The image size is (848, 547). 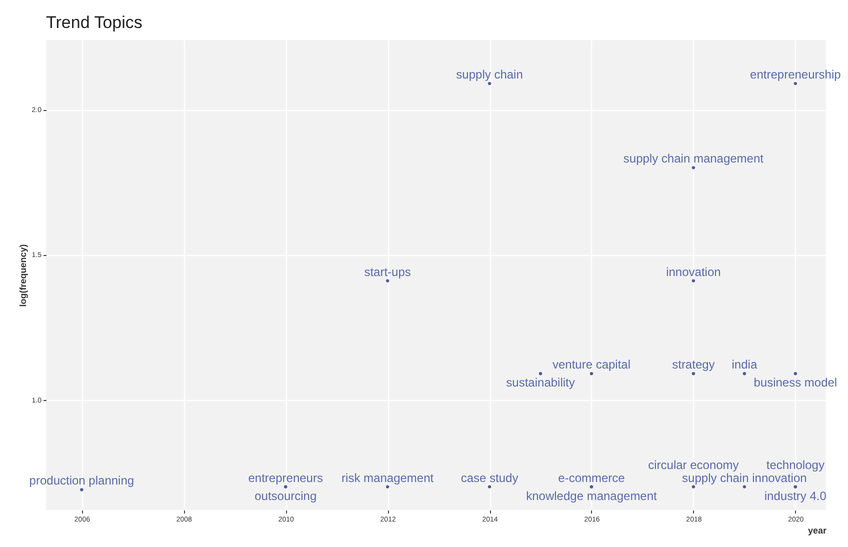 I want to click on annotation: supply chain, so click(x=489, y=75).